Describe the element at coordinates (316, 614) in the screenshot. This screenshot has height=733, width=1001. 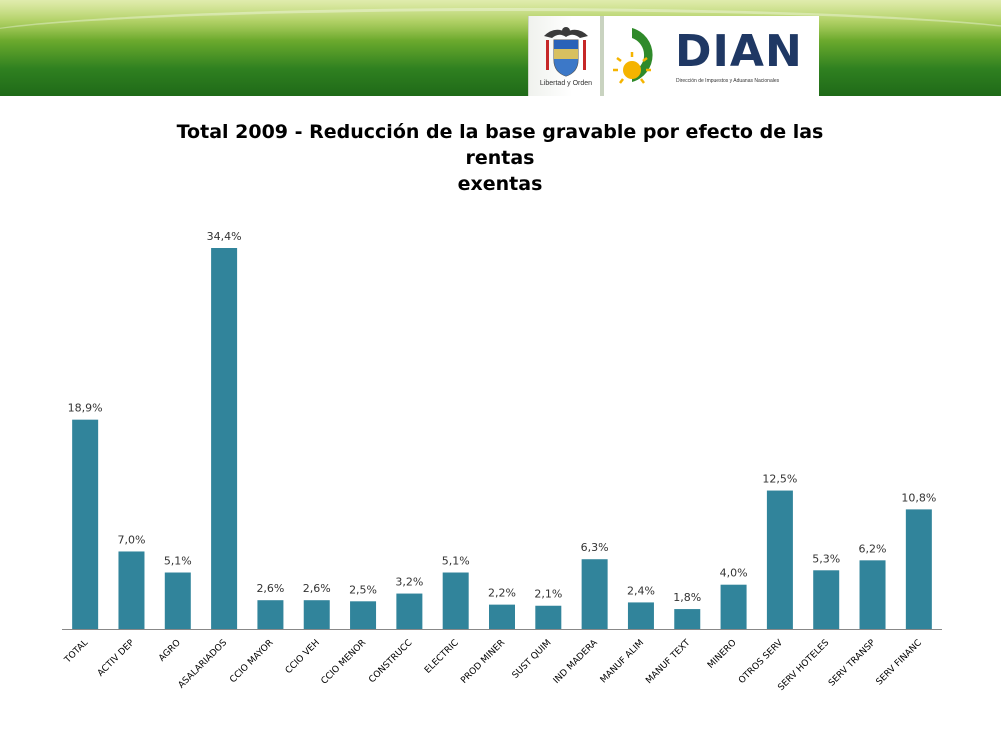
I see `bar-ccio-veh` at that location.